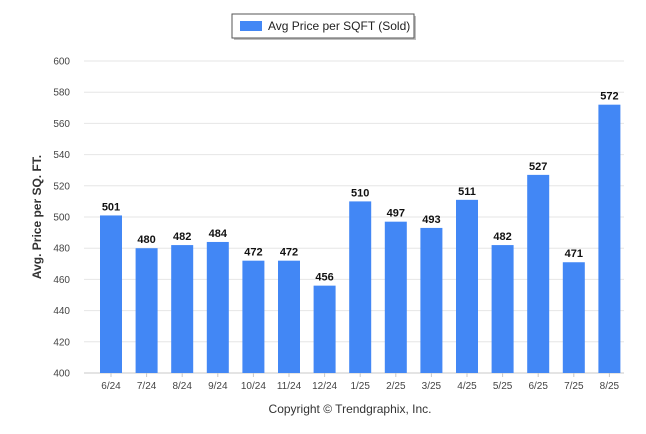 The width and height of the screenshot is (646, 434). What do you see at coordinates (111, 386) in the screenshot?
I see `x-tick-label: 6/24` at bounding box center [111, 386].